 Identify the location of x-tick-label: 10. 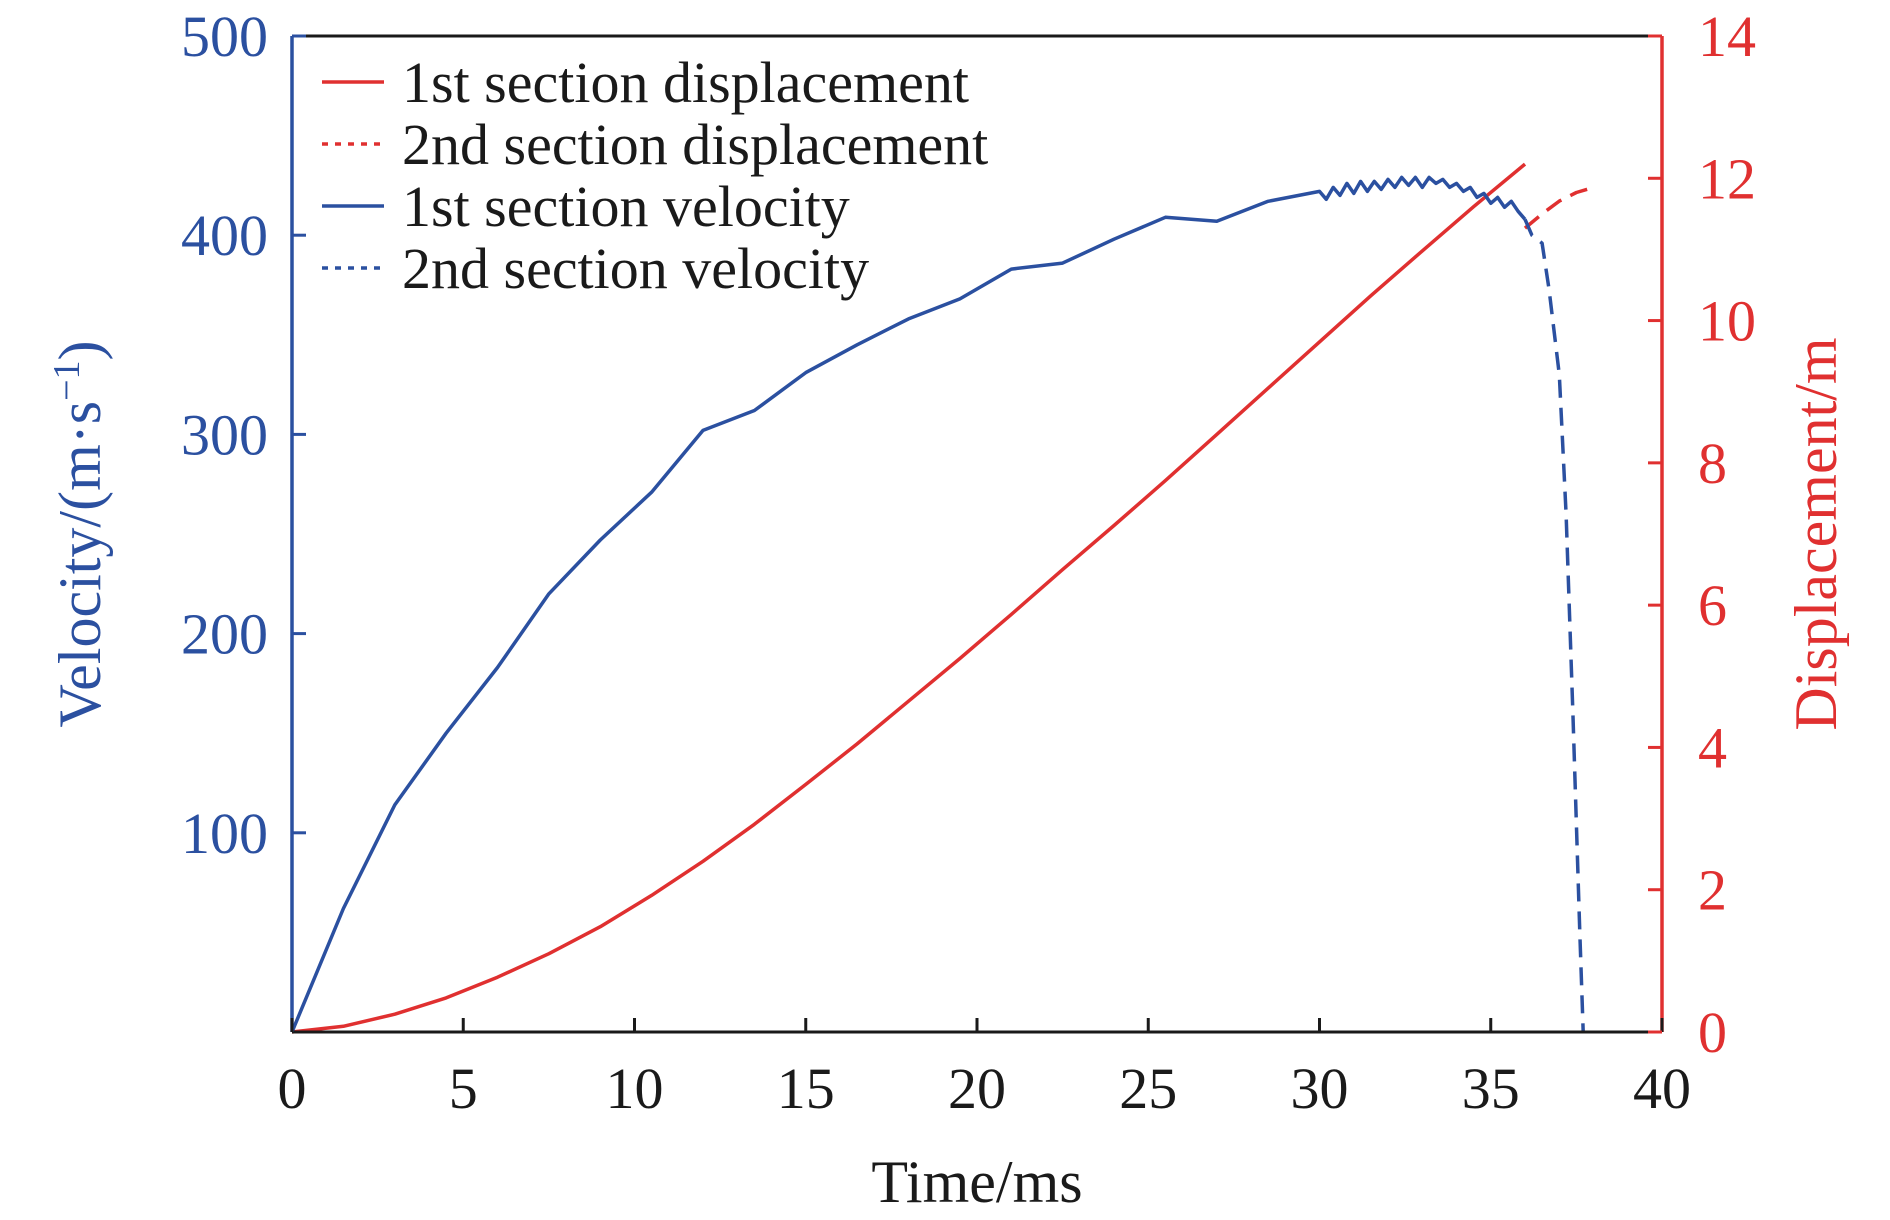
(635, 1088).